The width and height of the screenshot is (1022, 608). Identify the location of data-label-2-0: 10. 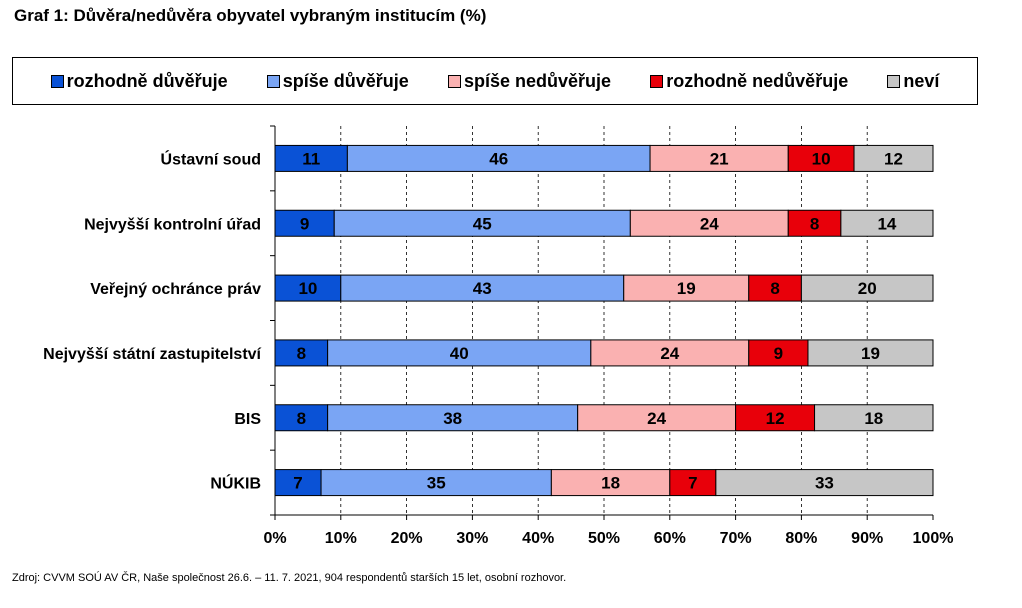
(307, 288).